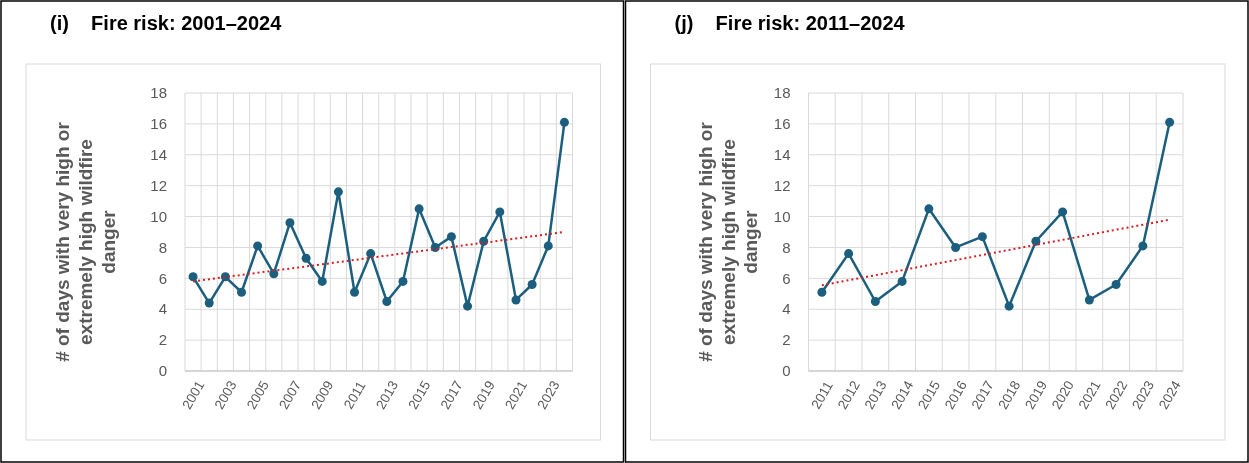 The width and height of the screenshot is (1249, 463). I want to click on chart-title: (i) Fire risk: 2001–2024, so click(166, 23).